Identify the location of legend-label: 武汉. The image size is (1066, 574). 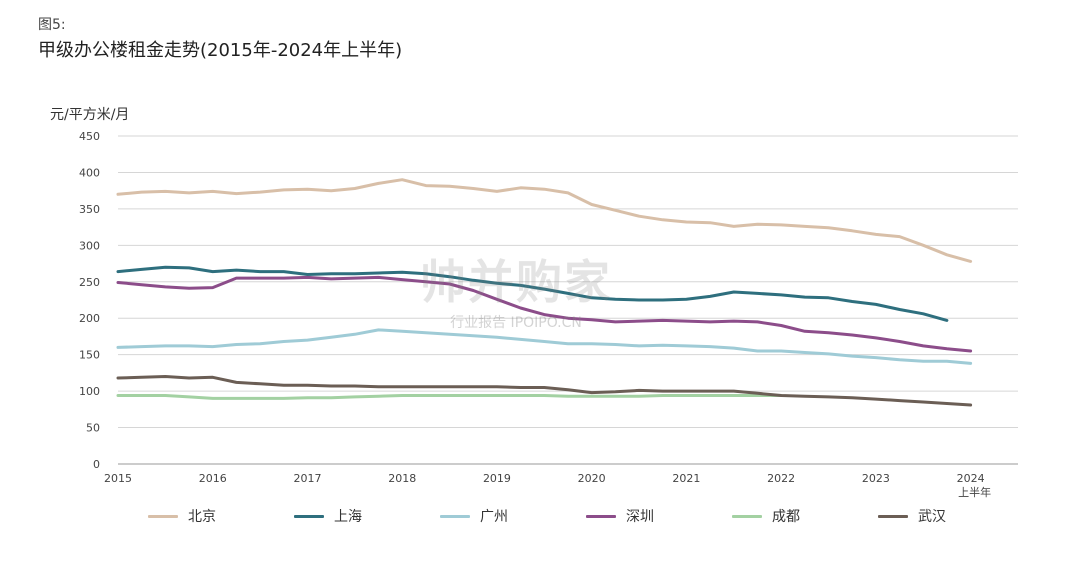
(932, 517).